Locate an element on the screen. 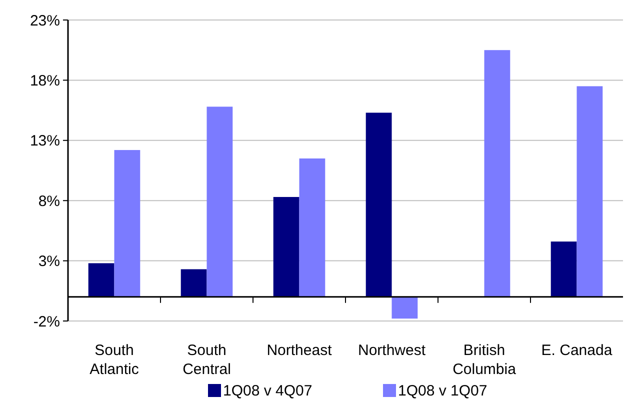 Image resolution: width=625 pixels, height=404 pixels. x-tick-label: British Columbia is located at coordinates (484, 360).